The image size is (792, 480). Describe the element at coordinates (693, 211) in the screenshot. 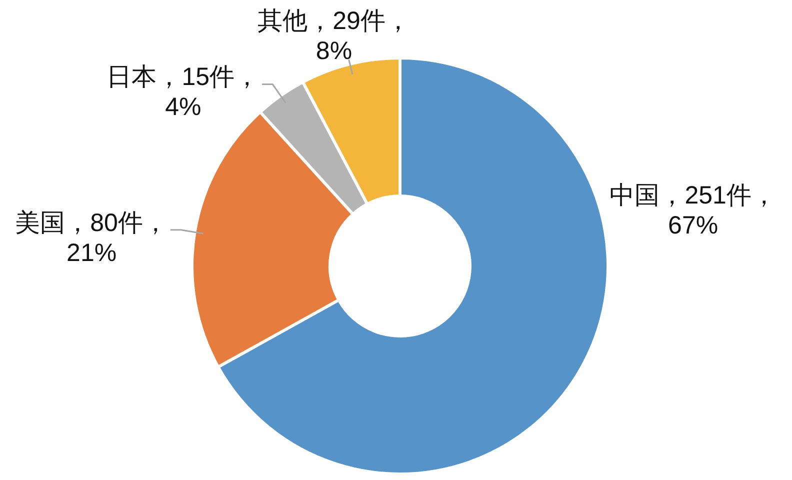

I see `data-label: 中国，251件，67%` at that location.